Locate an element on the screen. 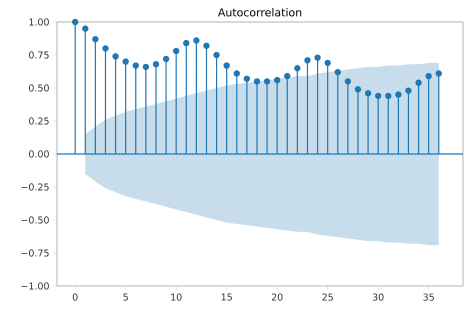  x-tick-label: 0 is located at coordinates (75, 297).